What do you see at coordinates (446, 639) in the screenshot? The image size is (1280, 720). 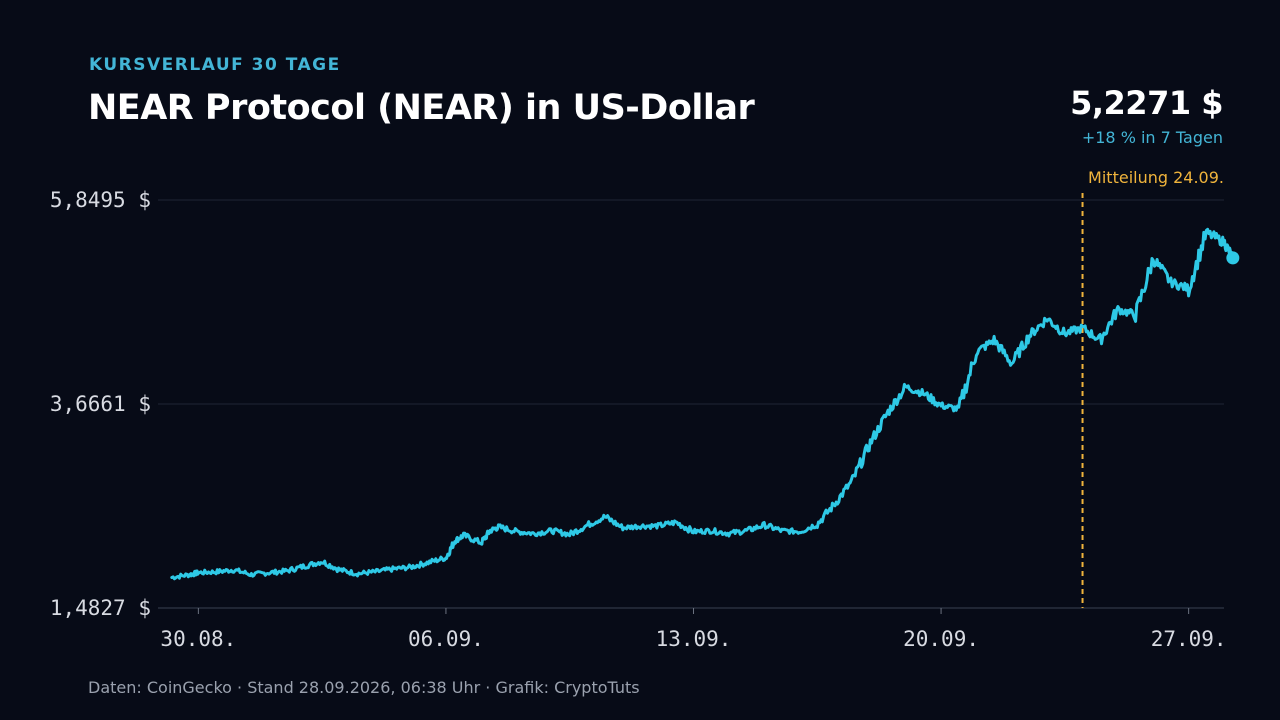 I see `x-tick-label: 06.09.` at bounding box center [446, 639].